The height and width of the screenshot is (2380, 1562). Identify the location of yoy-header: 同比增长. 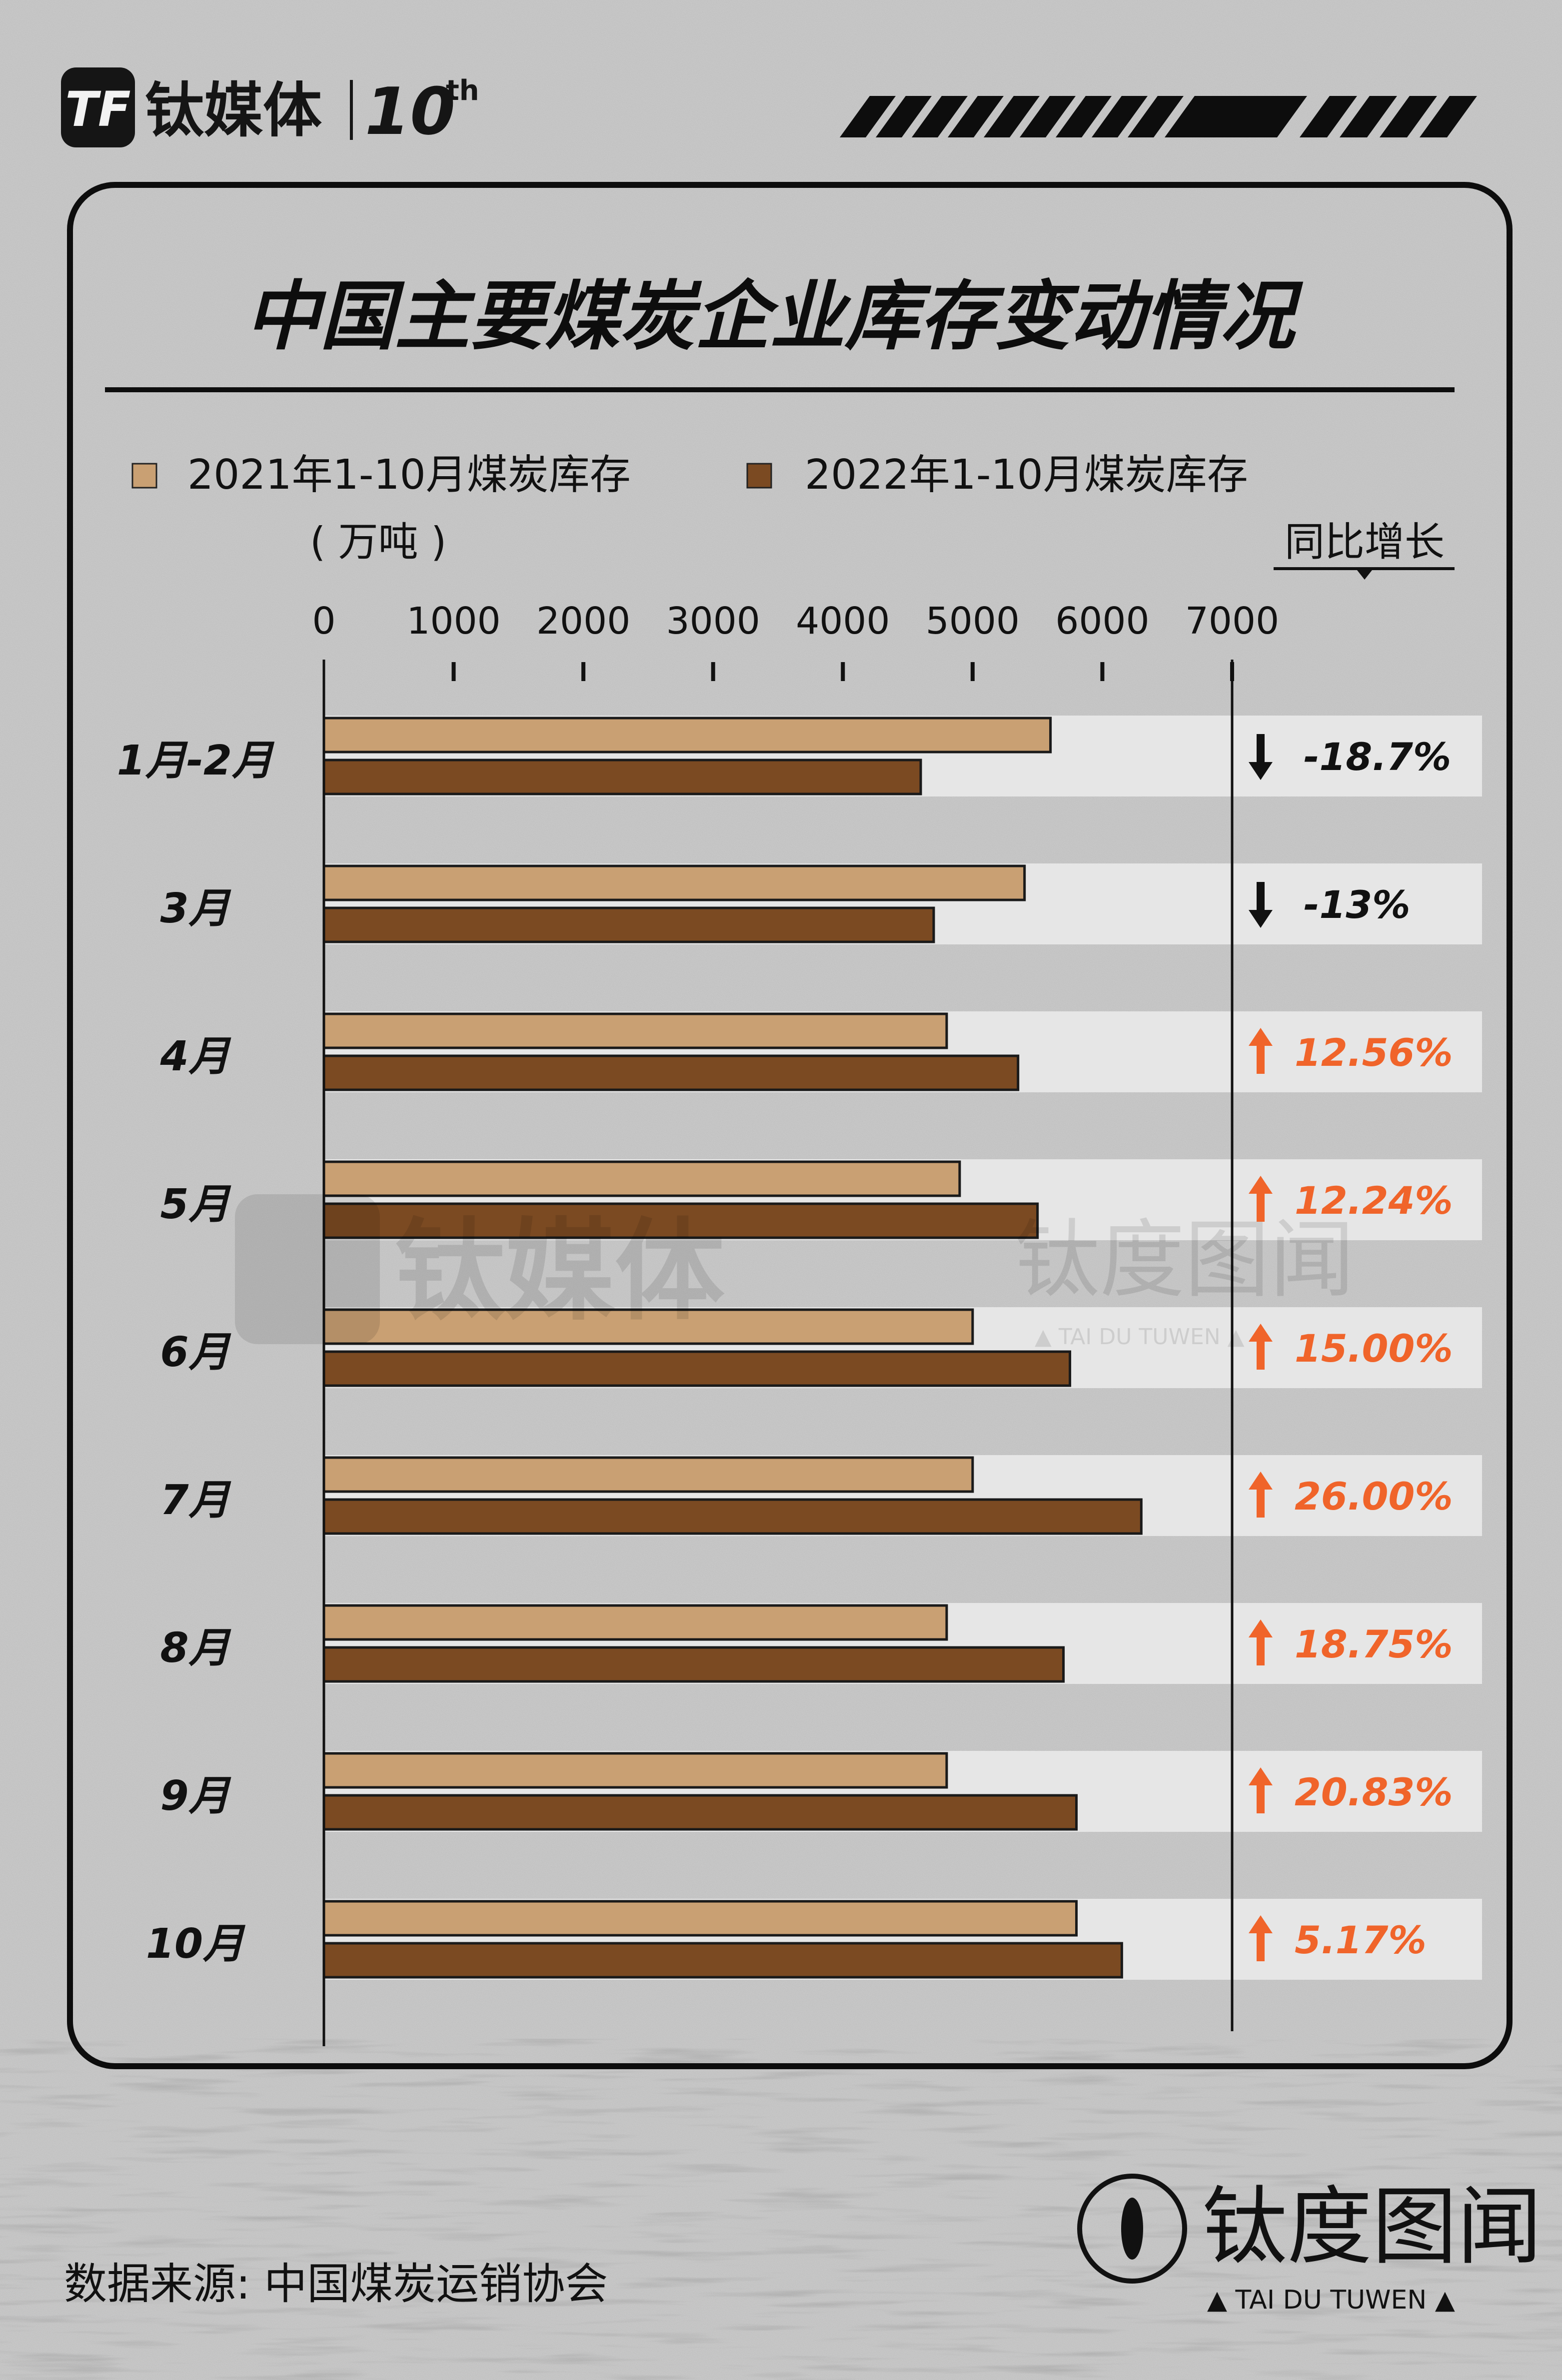
(1365, 542).